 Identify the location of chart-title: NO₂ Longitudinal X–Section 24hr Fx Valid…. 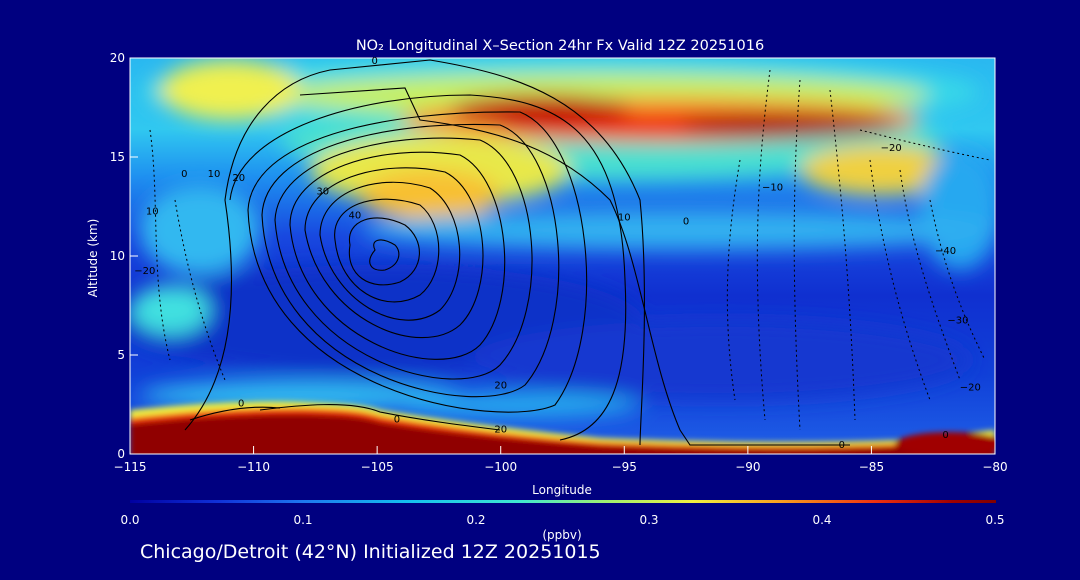
(560, 46).